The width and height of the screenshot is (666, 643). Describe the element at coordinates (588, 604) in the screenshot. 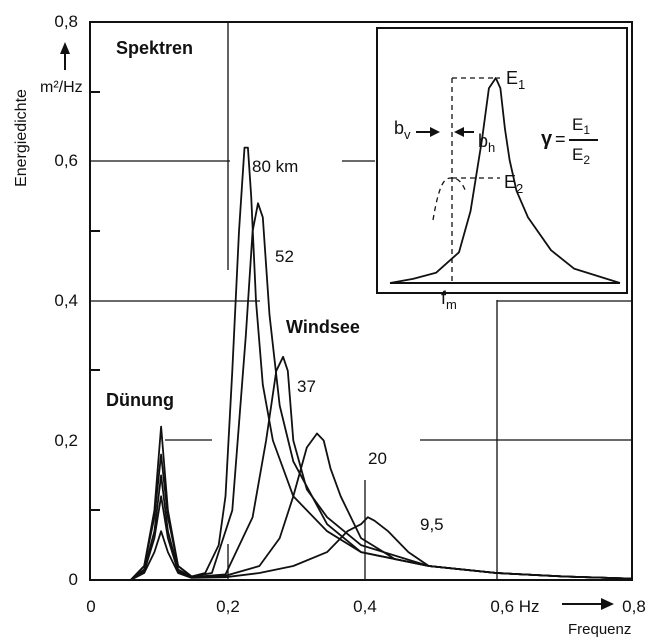

I see `x-axis-arrow` at that location.